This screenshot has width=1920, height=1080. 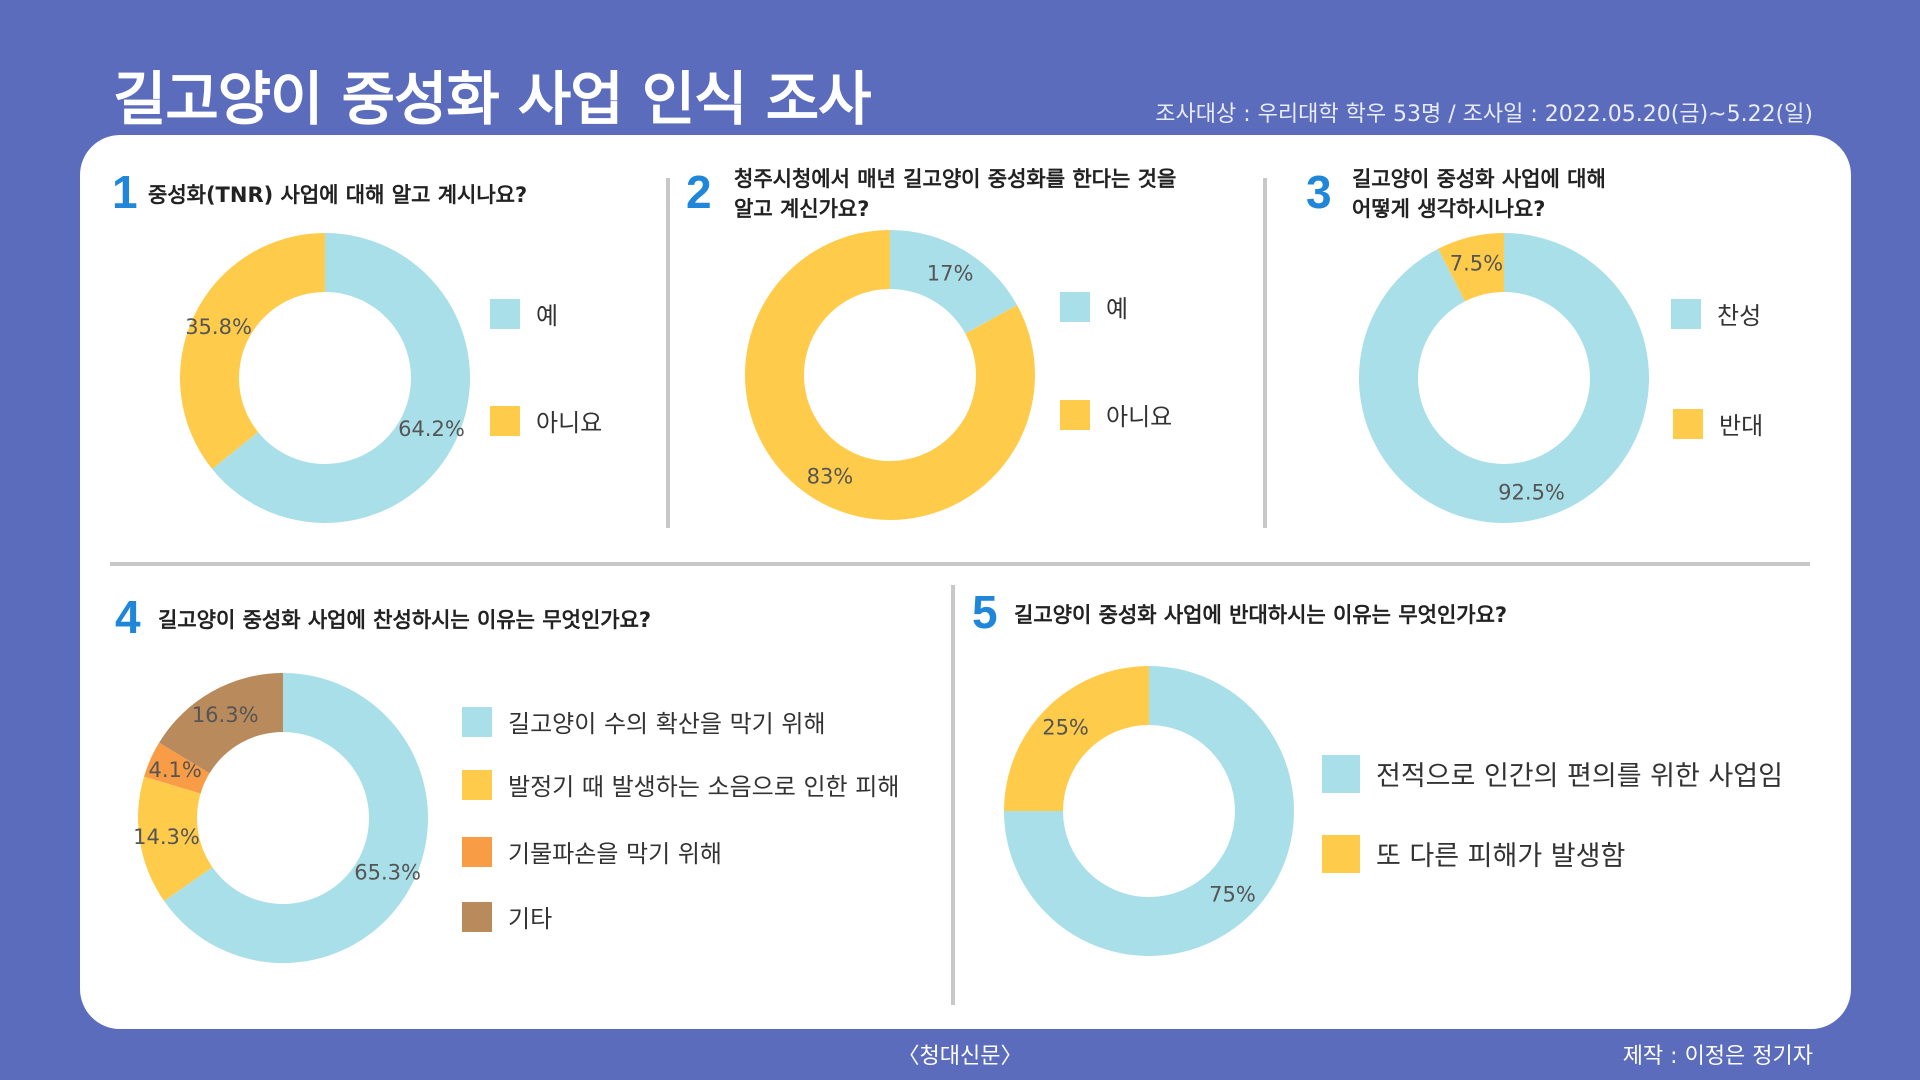 I want to click on legend-item: 길고양이 수의 확산을 막기 위해, so click(x=644, y=721).